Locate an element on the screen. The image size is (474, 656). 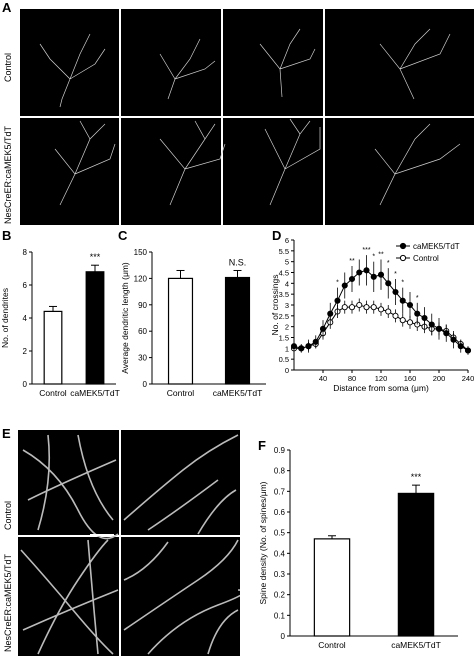
panel-c-label: C is located at coordinates (123, 235).